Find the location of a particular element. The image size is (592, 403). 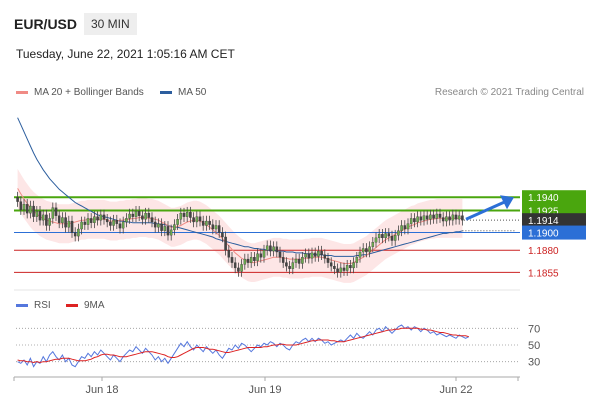

level-label: 1.1900 is located at coordinates (543, 234).